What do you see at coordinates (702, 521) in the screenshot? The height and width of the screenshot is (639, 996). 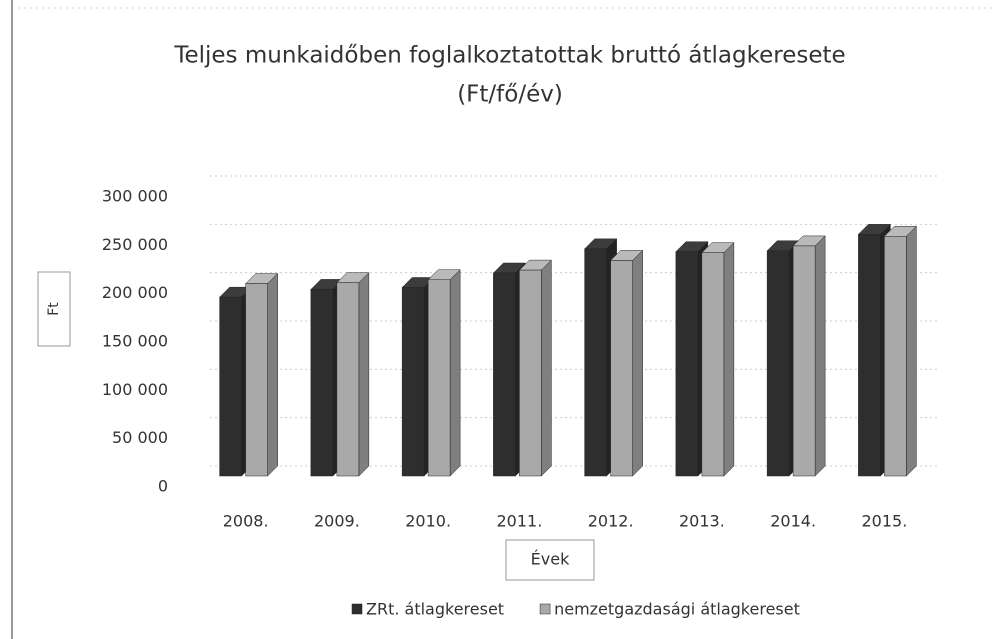 I see `x-tick-label: 2013.` at bounding box center [702, 521].